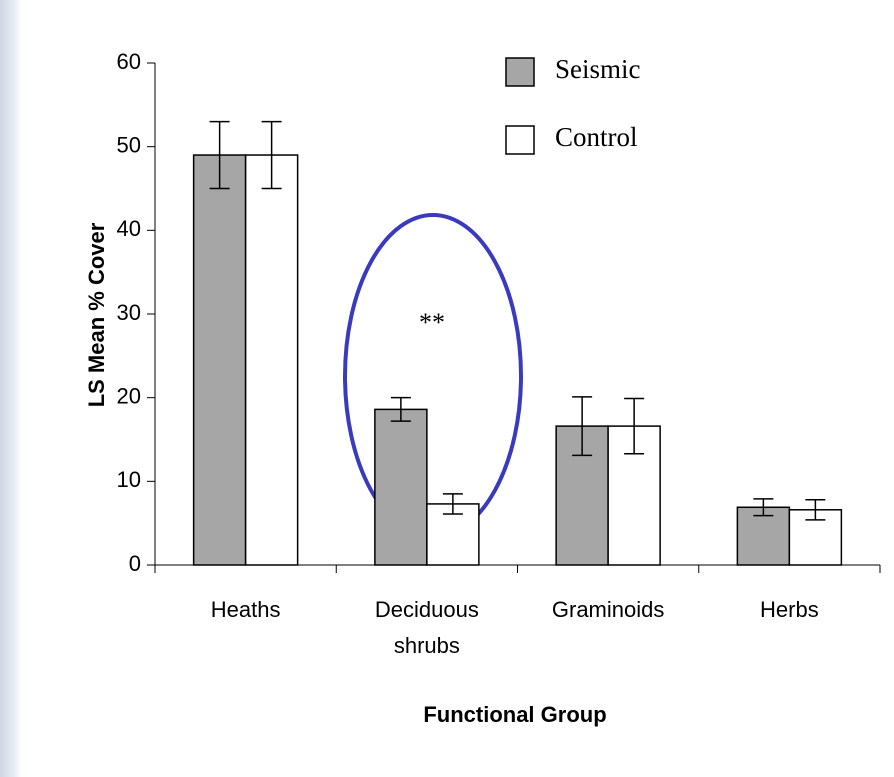 This screenshot has width=894, height=777. What do you see at coordinates (432, 322) in the screenshot?
I see `annotation: **` at bounding box center [432, 322].